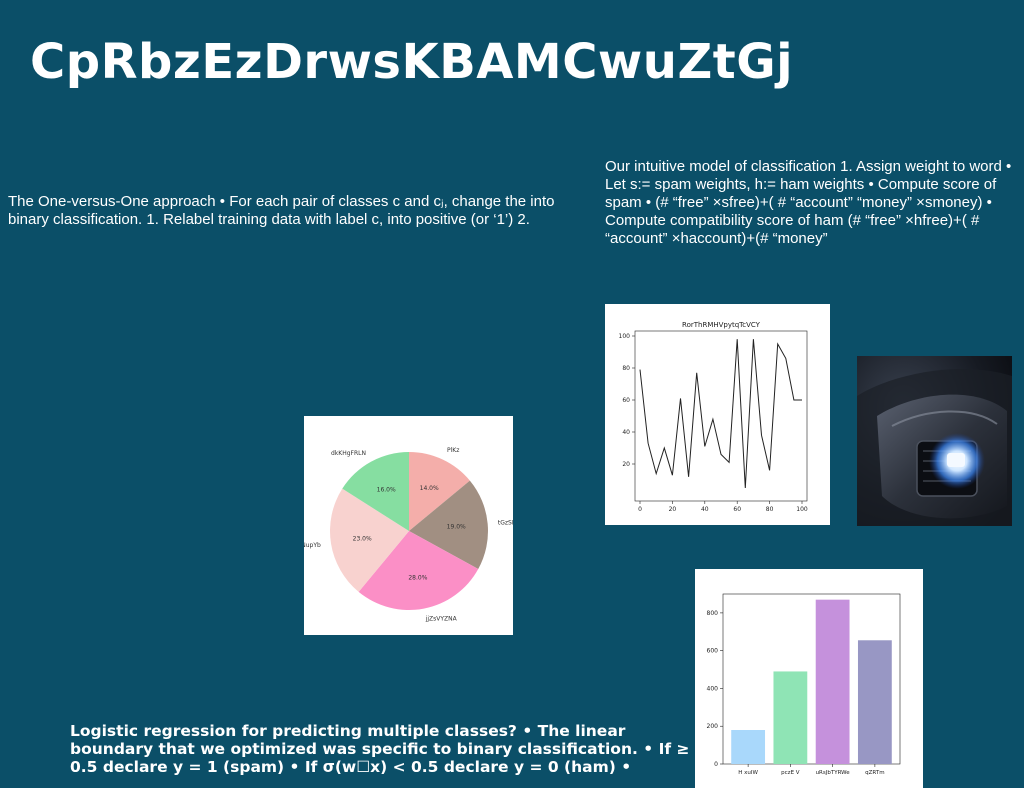 The image size is (1024, 788). What do you see at coordinates (312, 545) in the screenshot?
I see `pie-category-label: wXNhNupYb` at bounding box center [312, 545].